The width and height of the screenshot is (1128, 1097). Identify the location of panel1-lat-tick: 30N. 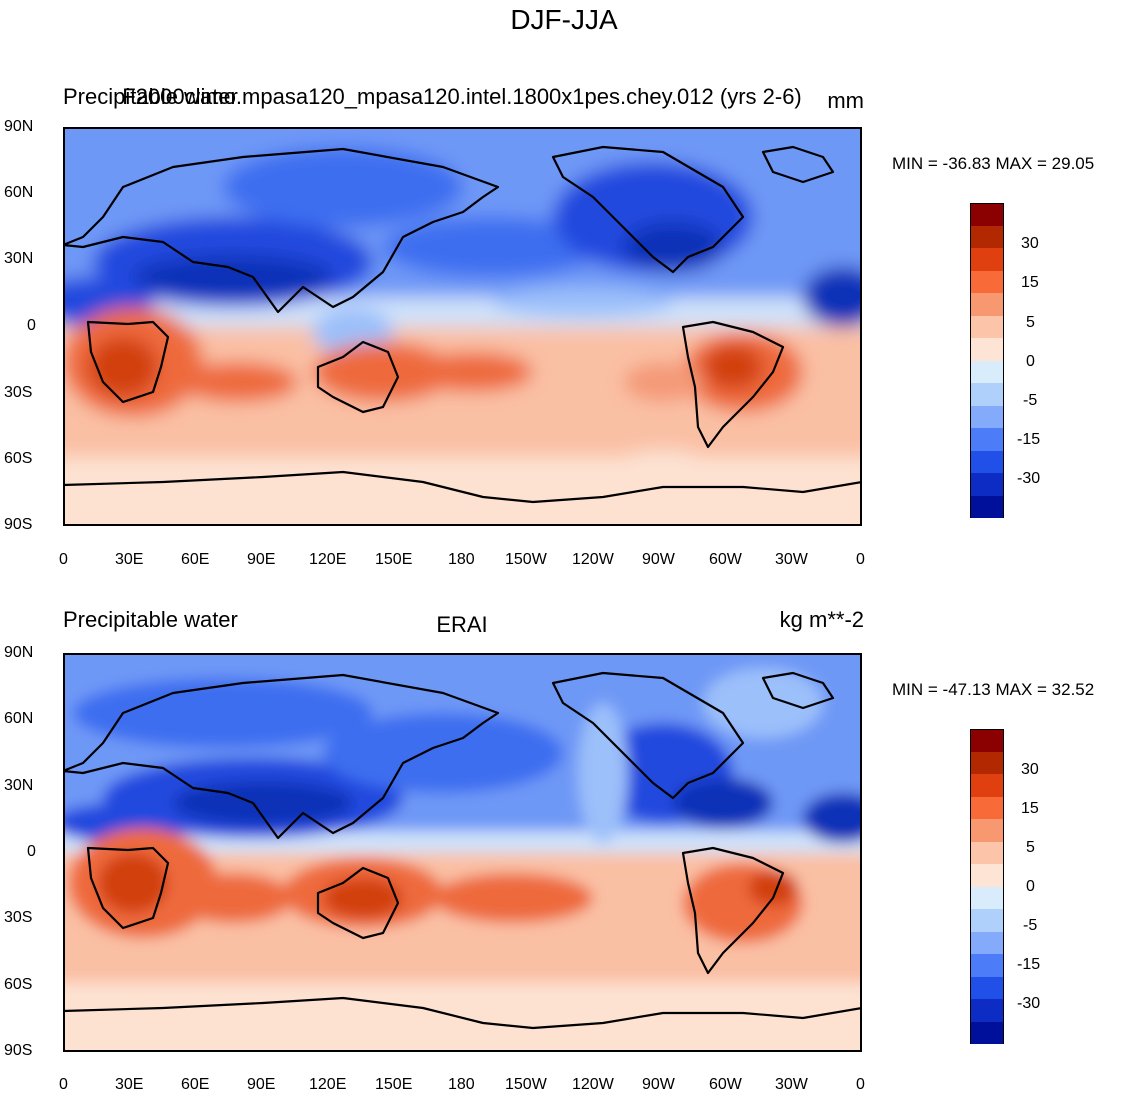
(19, 258).